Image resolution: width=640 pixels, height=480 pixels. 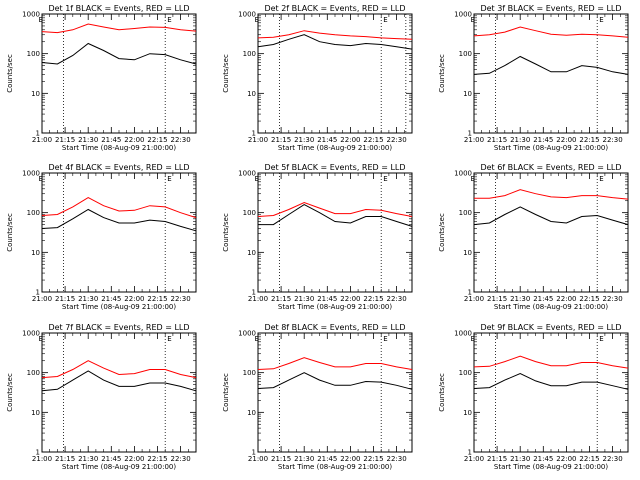 I want to click on panel-title: Det 1f BLACK = Events, RED = LLD, so click(x=118, y=8).